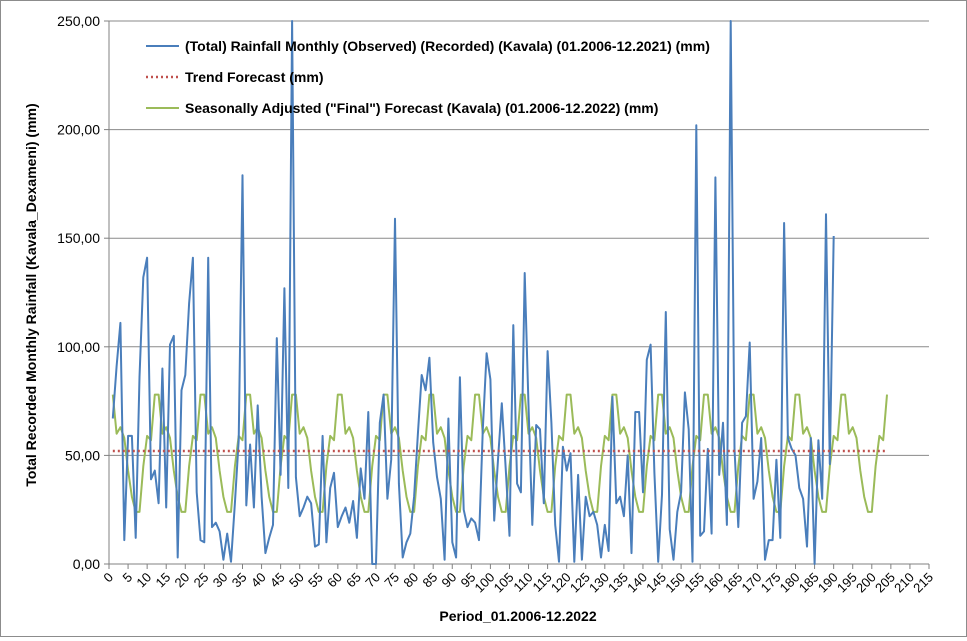 The height and width of the screenshot is (641, 967). What do you see at coordinates (78, 21) in the screenshot?
I see `y-tick-label-5: 250,00` at bounding box center [78, 21].